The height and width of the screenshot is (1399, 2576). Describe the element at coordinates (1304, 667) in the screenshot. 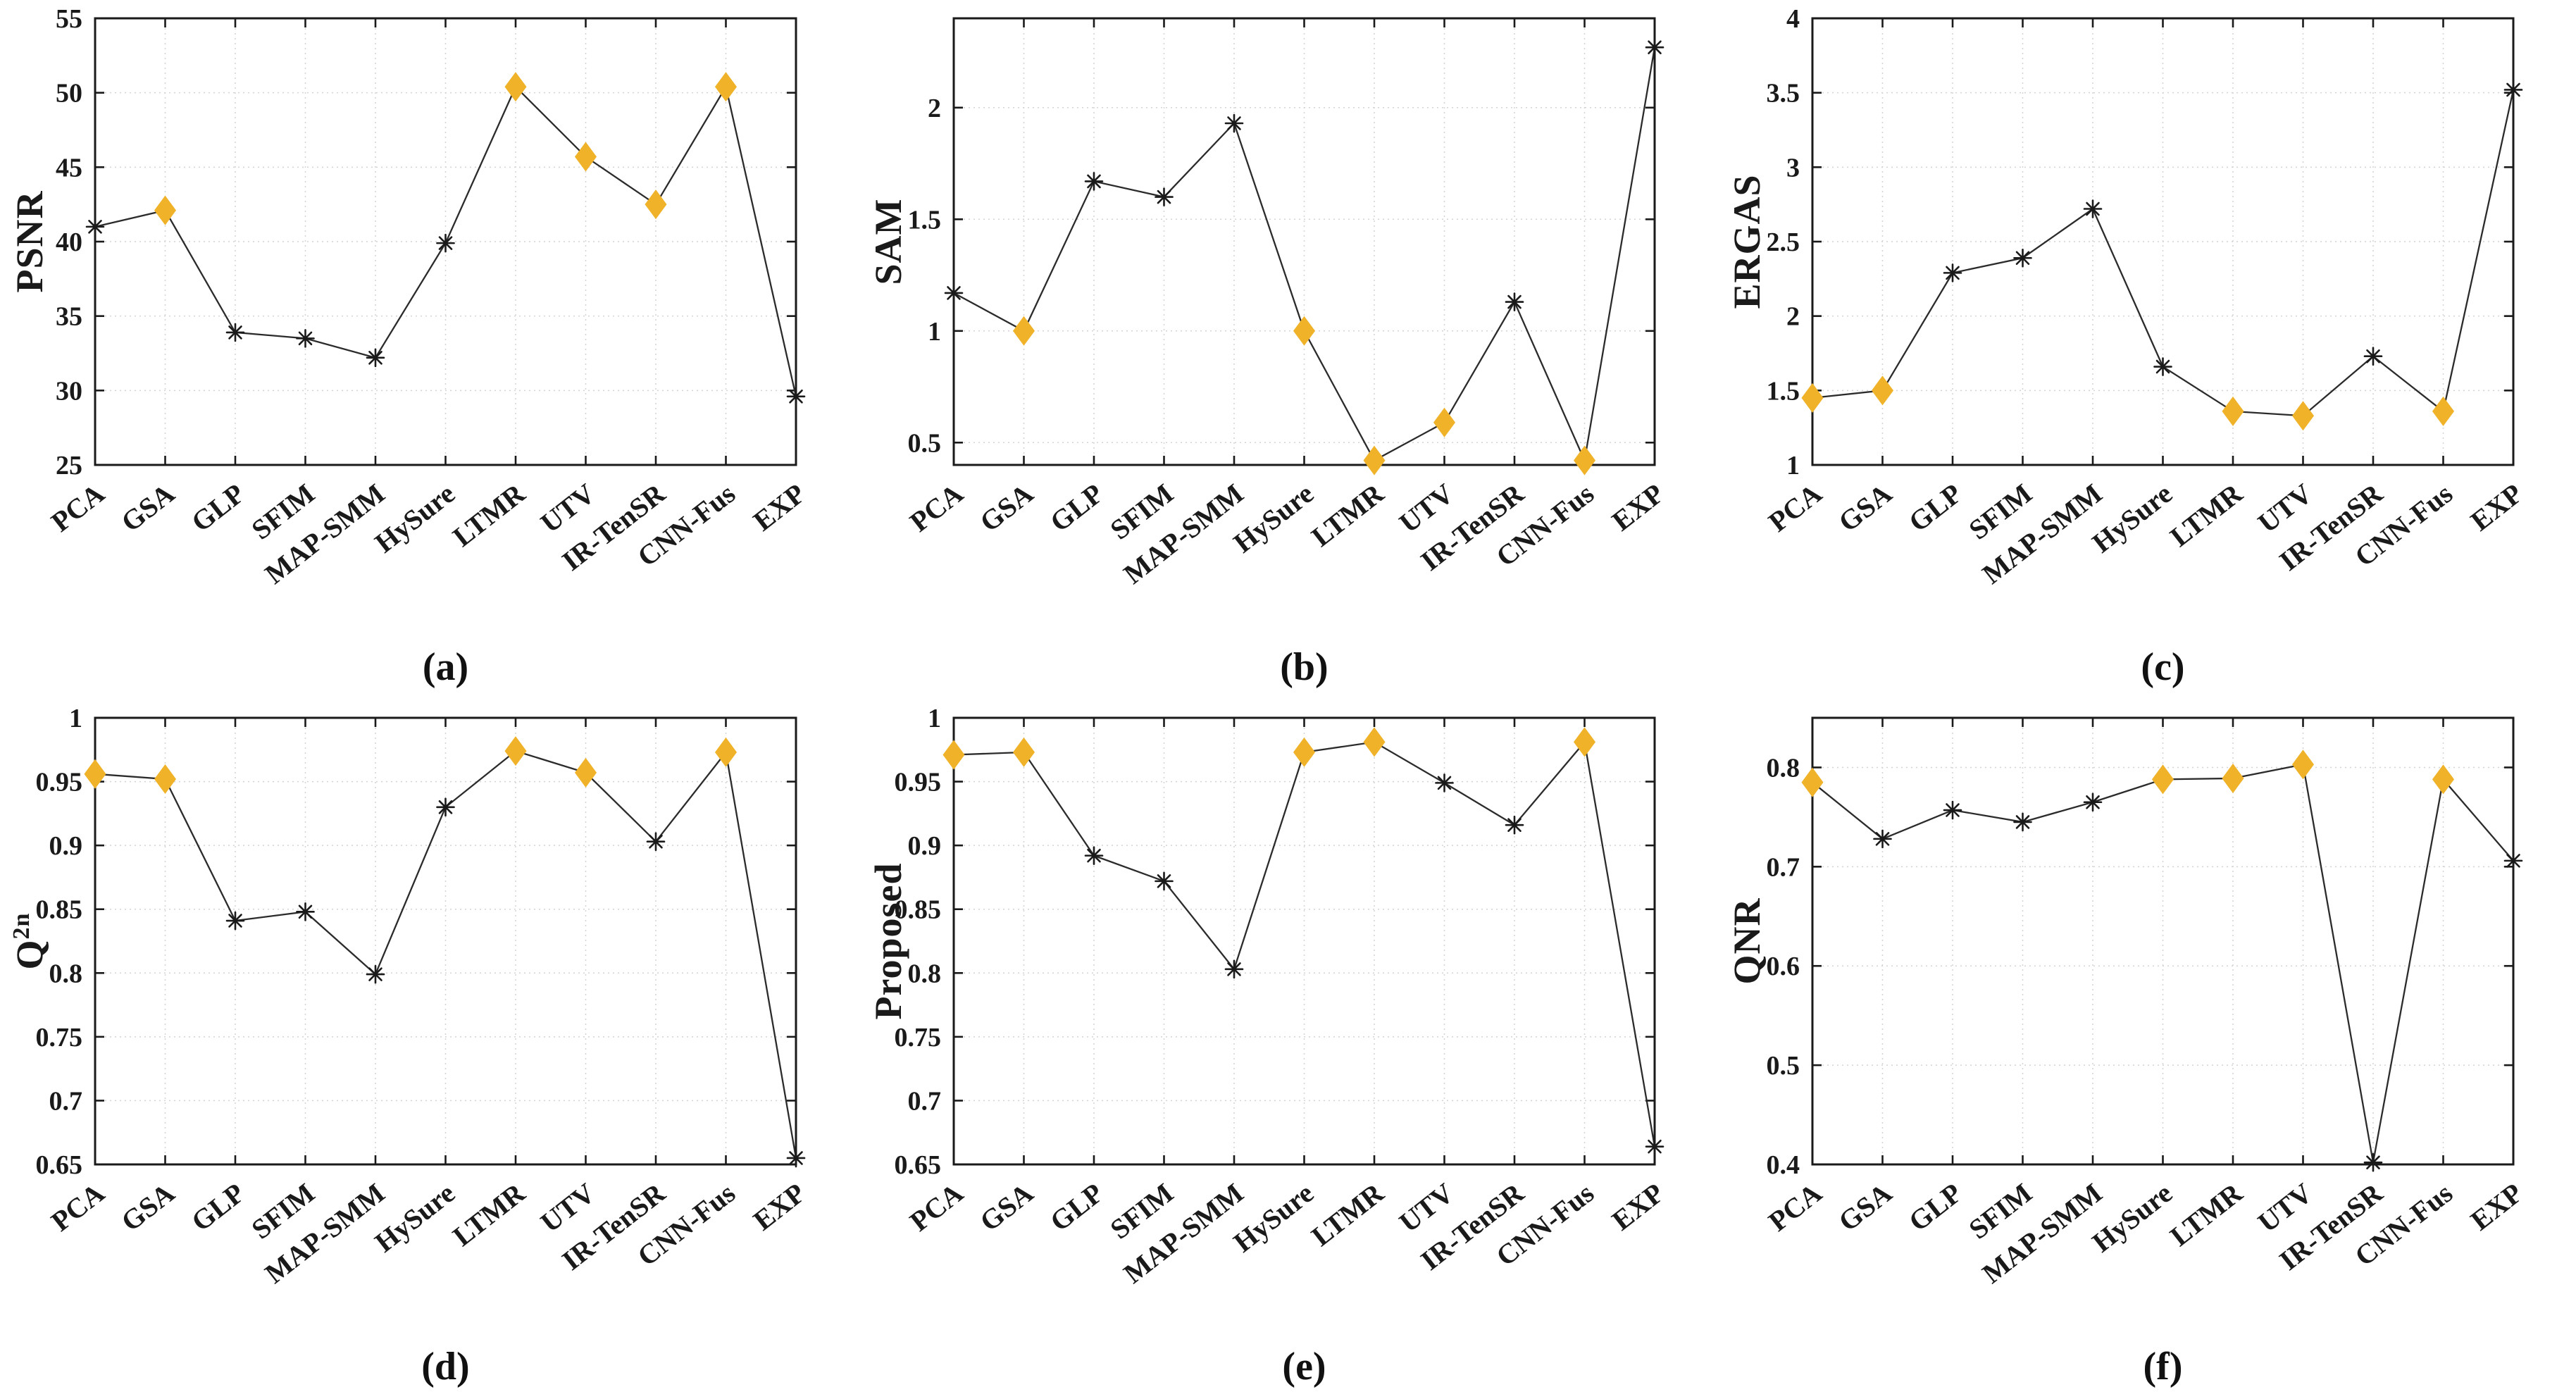

I see `chart-caption: (b)` at that location.